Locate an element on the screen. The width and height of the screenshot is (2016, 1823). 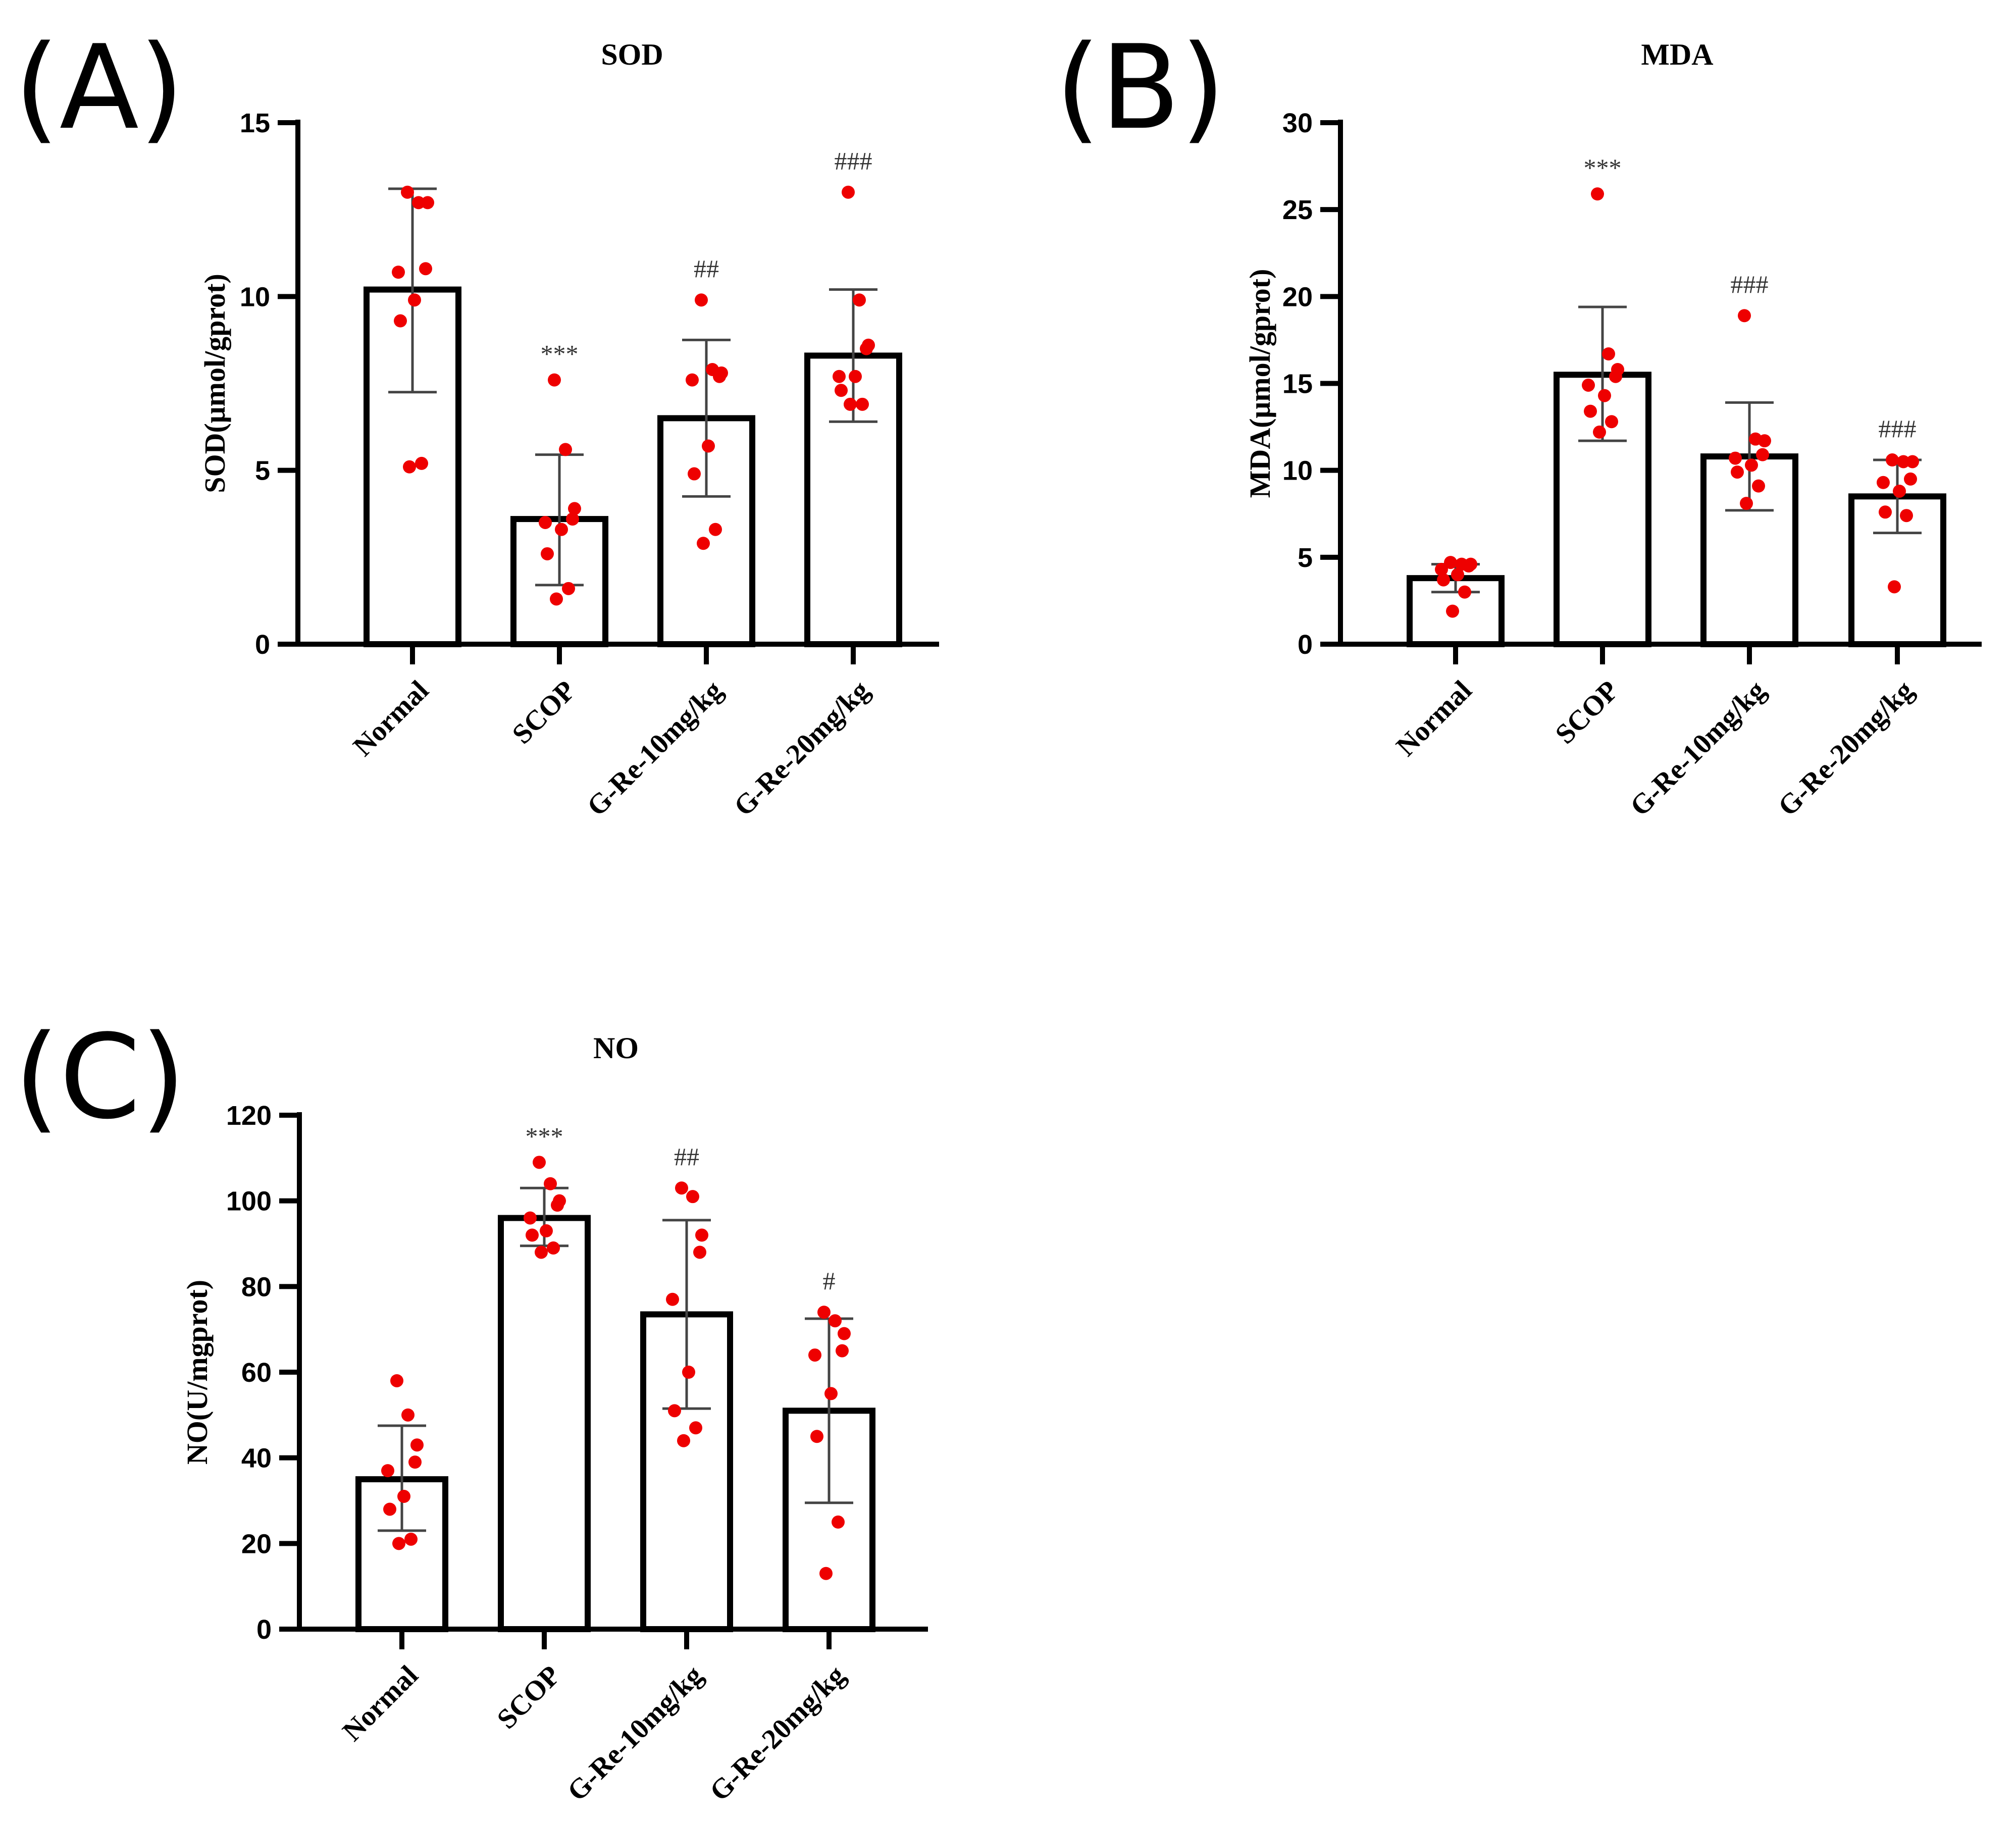
chart-title: MDA is located at coordinates (1677, 54).